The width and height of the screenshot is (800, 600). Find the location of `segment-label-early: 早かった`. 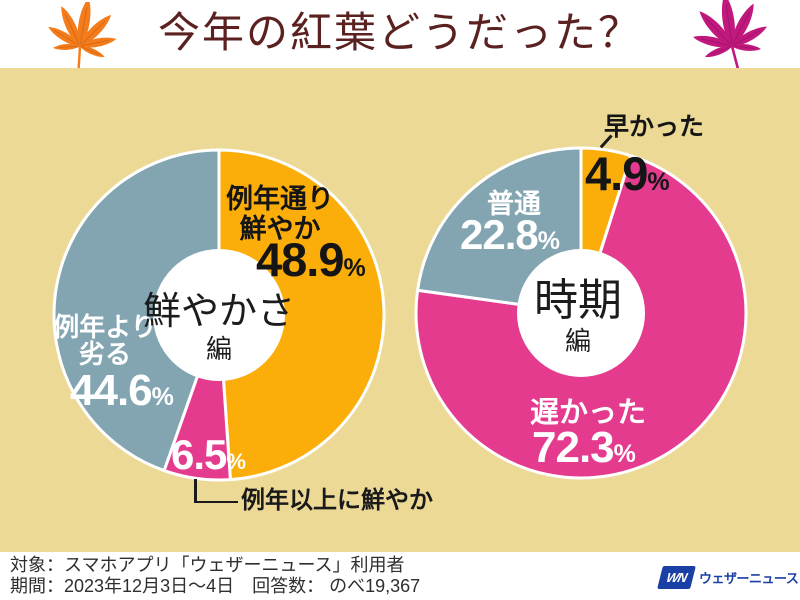

segment-label-early: 早かった is located at coordinates (654, 127).